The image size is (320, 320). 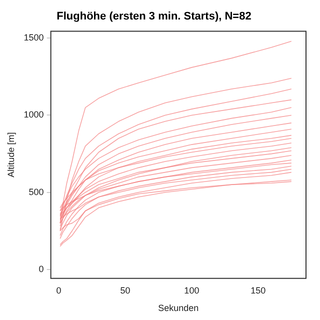 I want to click on y-tick-label: 1000, so click(x=34, y=115).